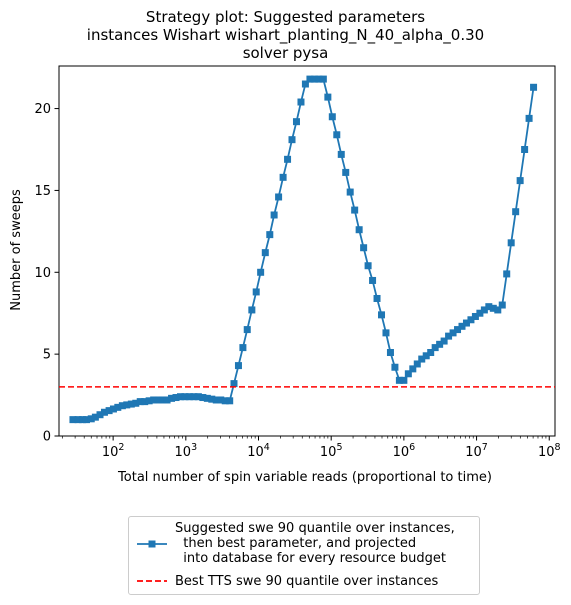  What do you see at coordinates (285, 17) in the screenshot?
I see `chart-title-line-1: Strategy plot: Suggested parameters` at bounding box center [285, 17].